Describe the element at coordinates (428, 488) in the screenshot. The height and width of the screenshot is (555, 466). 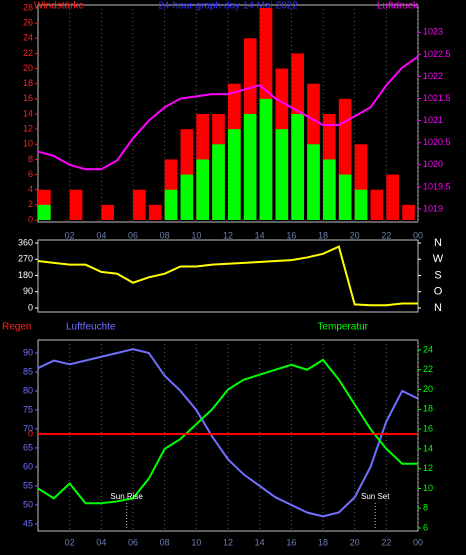
I see `y2-tick-label: 10` at that location.